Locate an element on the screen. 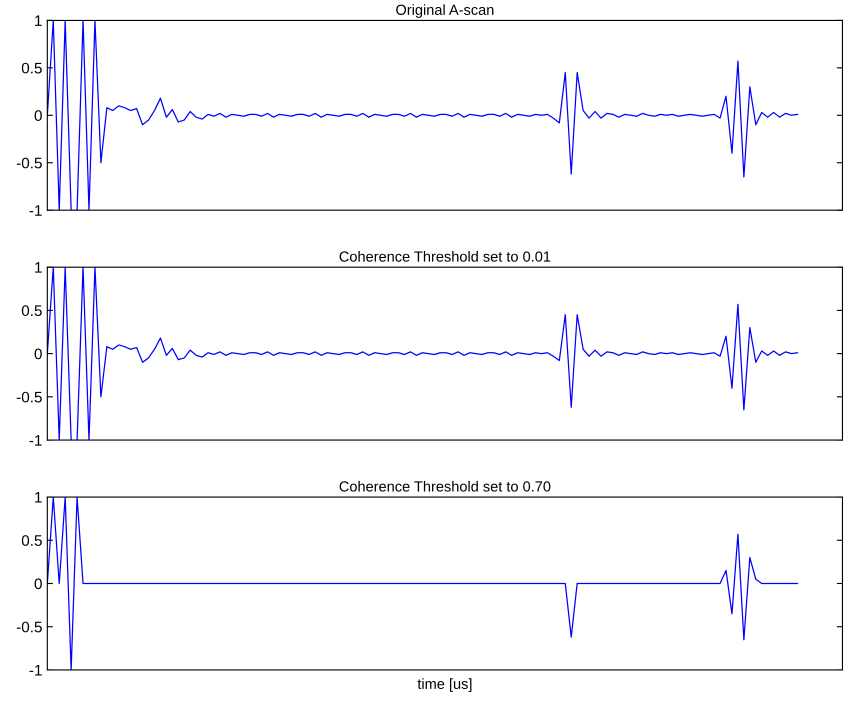 Image resolution: width=845 pixels, height=703 pixels. chart-title: Original A-scan is located at coordinates (445, 11).